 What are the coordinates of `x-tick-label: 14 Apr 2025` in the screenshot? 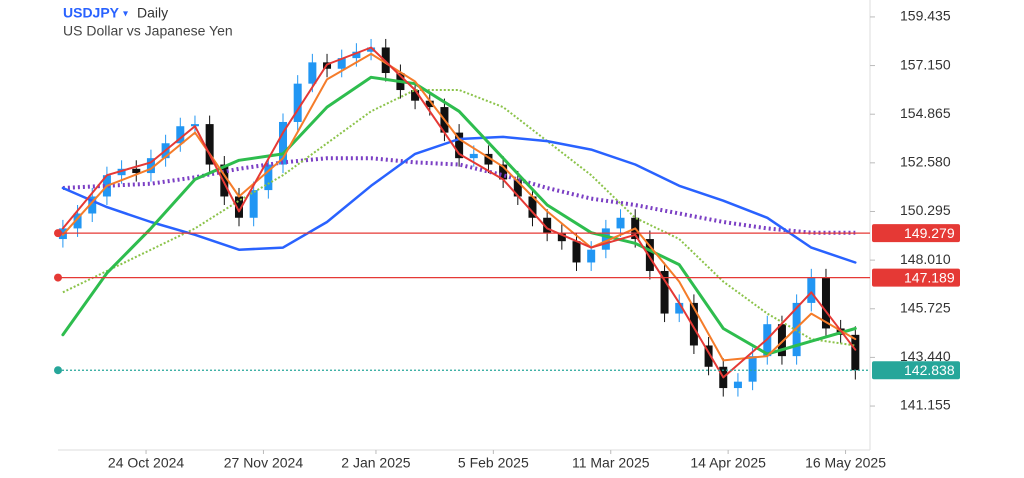 It's located at (728, 463).